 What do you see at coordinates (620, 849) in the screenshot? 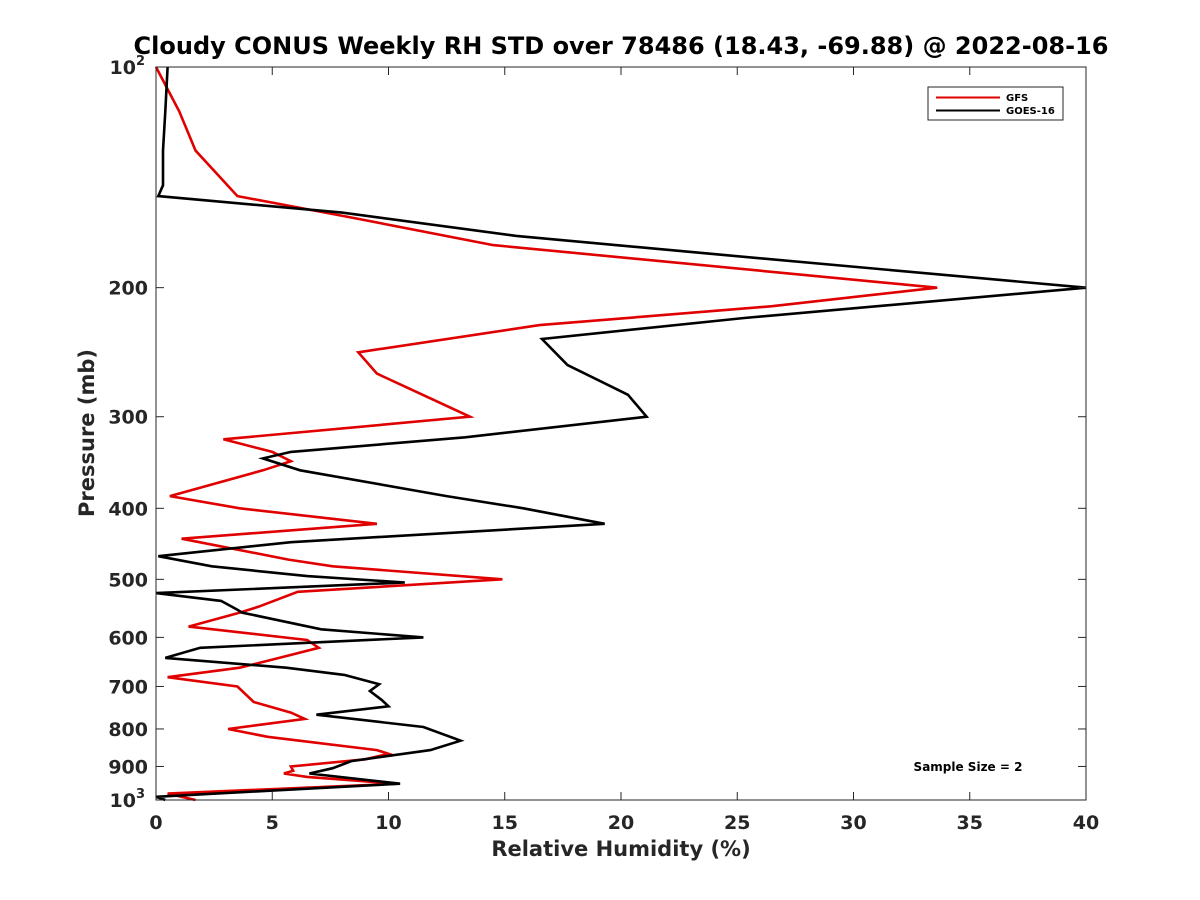
I see `x-axis-label: Relative Humidity (%)` at bounding box center [620, 849].